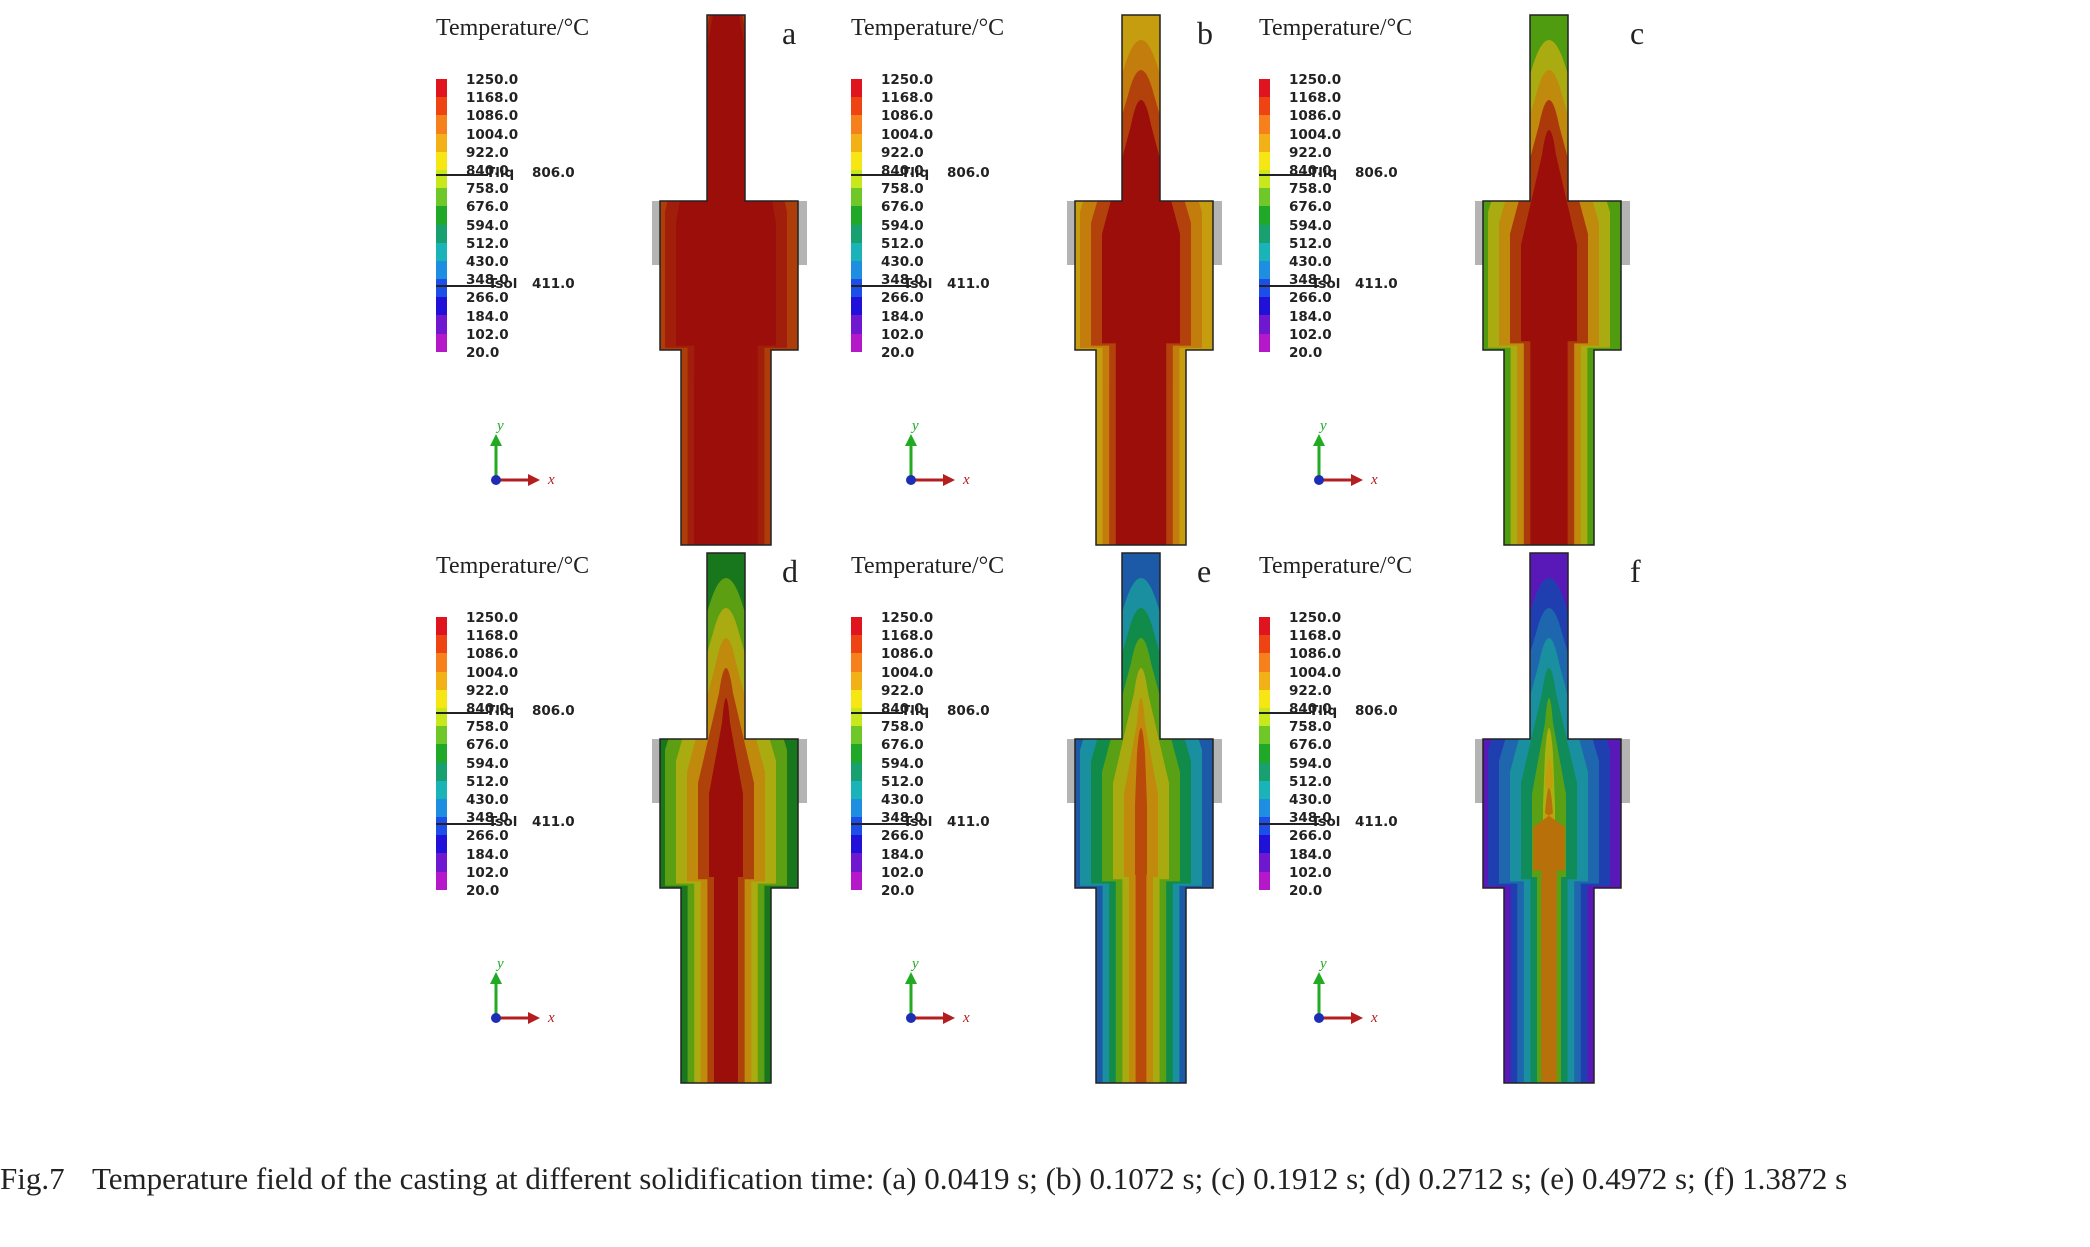  I want to click on legend-tick-label: 430.0, so click(1310, 800).